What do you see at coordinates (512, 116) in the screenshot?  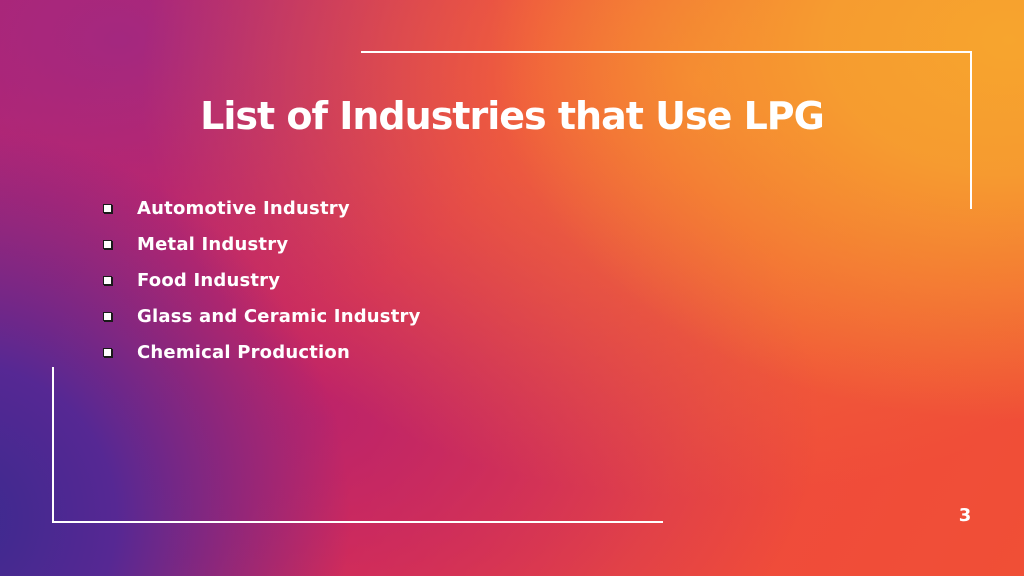 I see `slide-title: List of Industries that Use LPG` at bounding box center [512, 116].